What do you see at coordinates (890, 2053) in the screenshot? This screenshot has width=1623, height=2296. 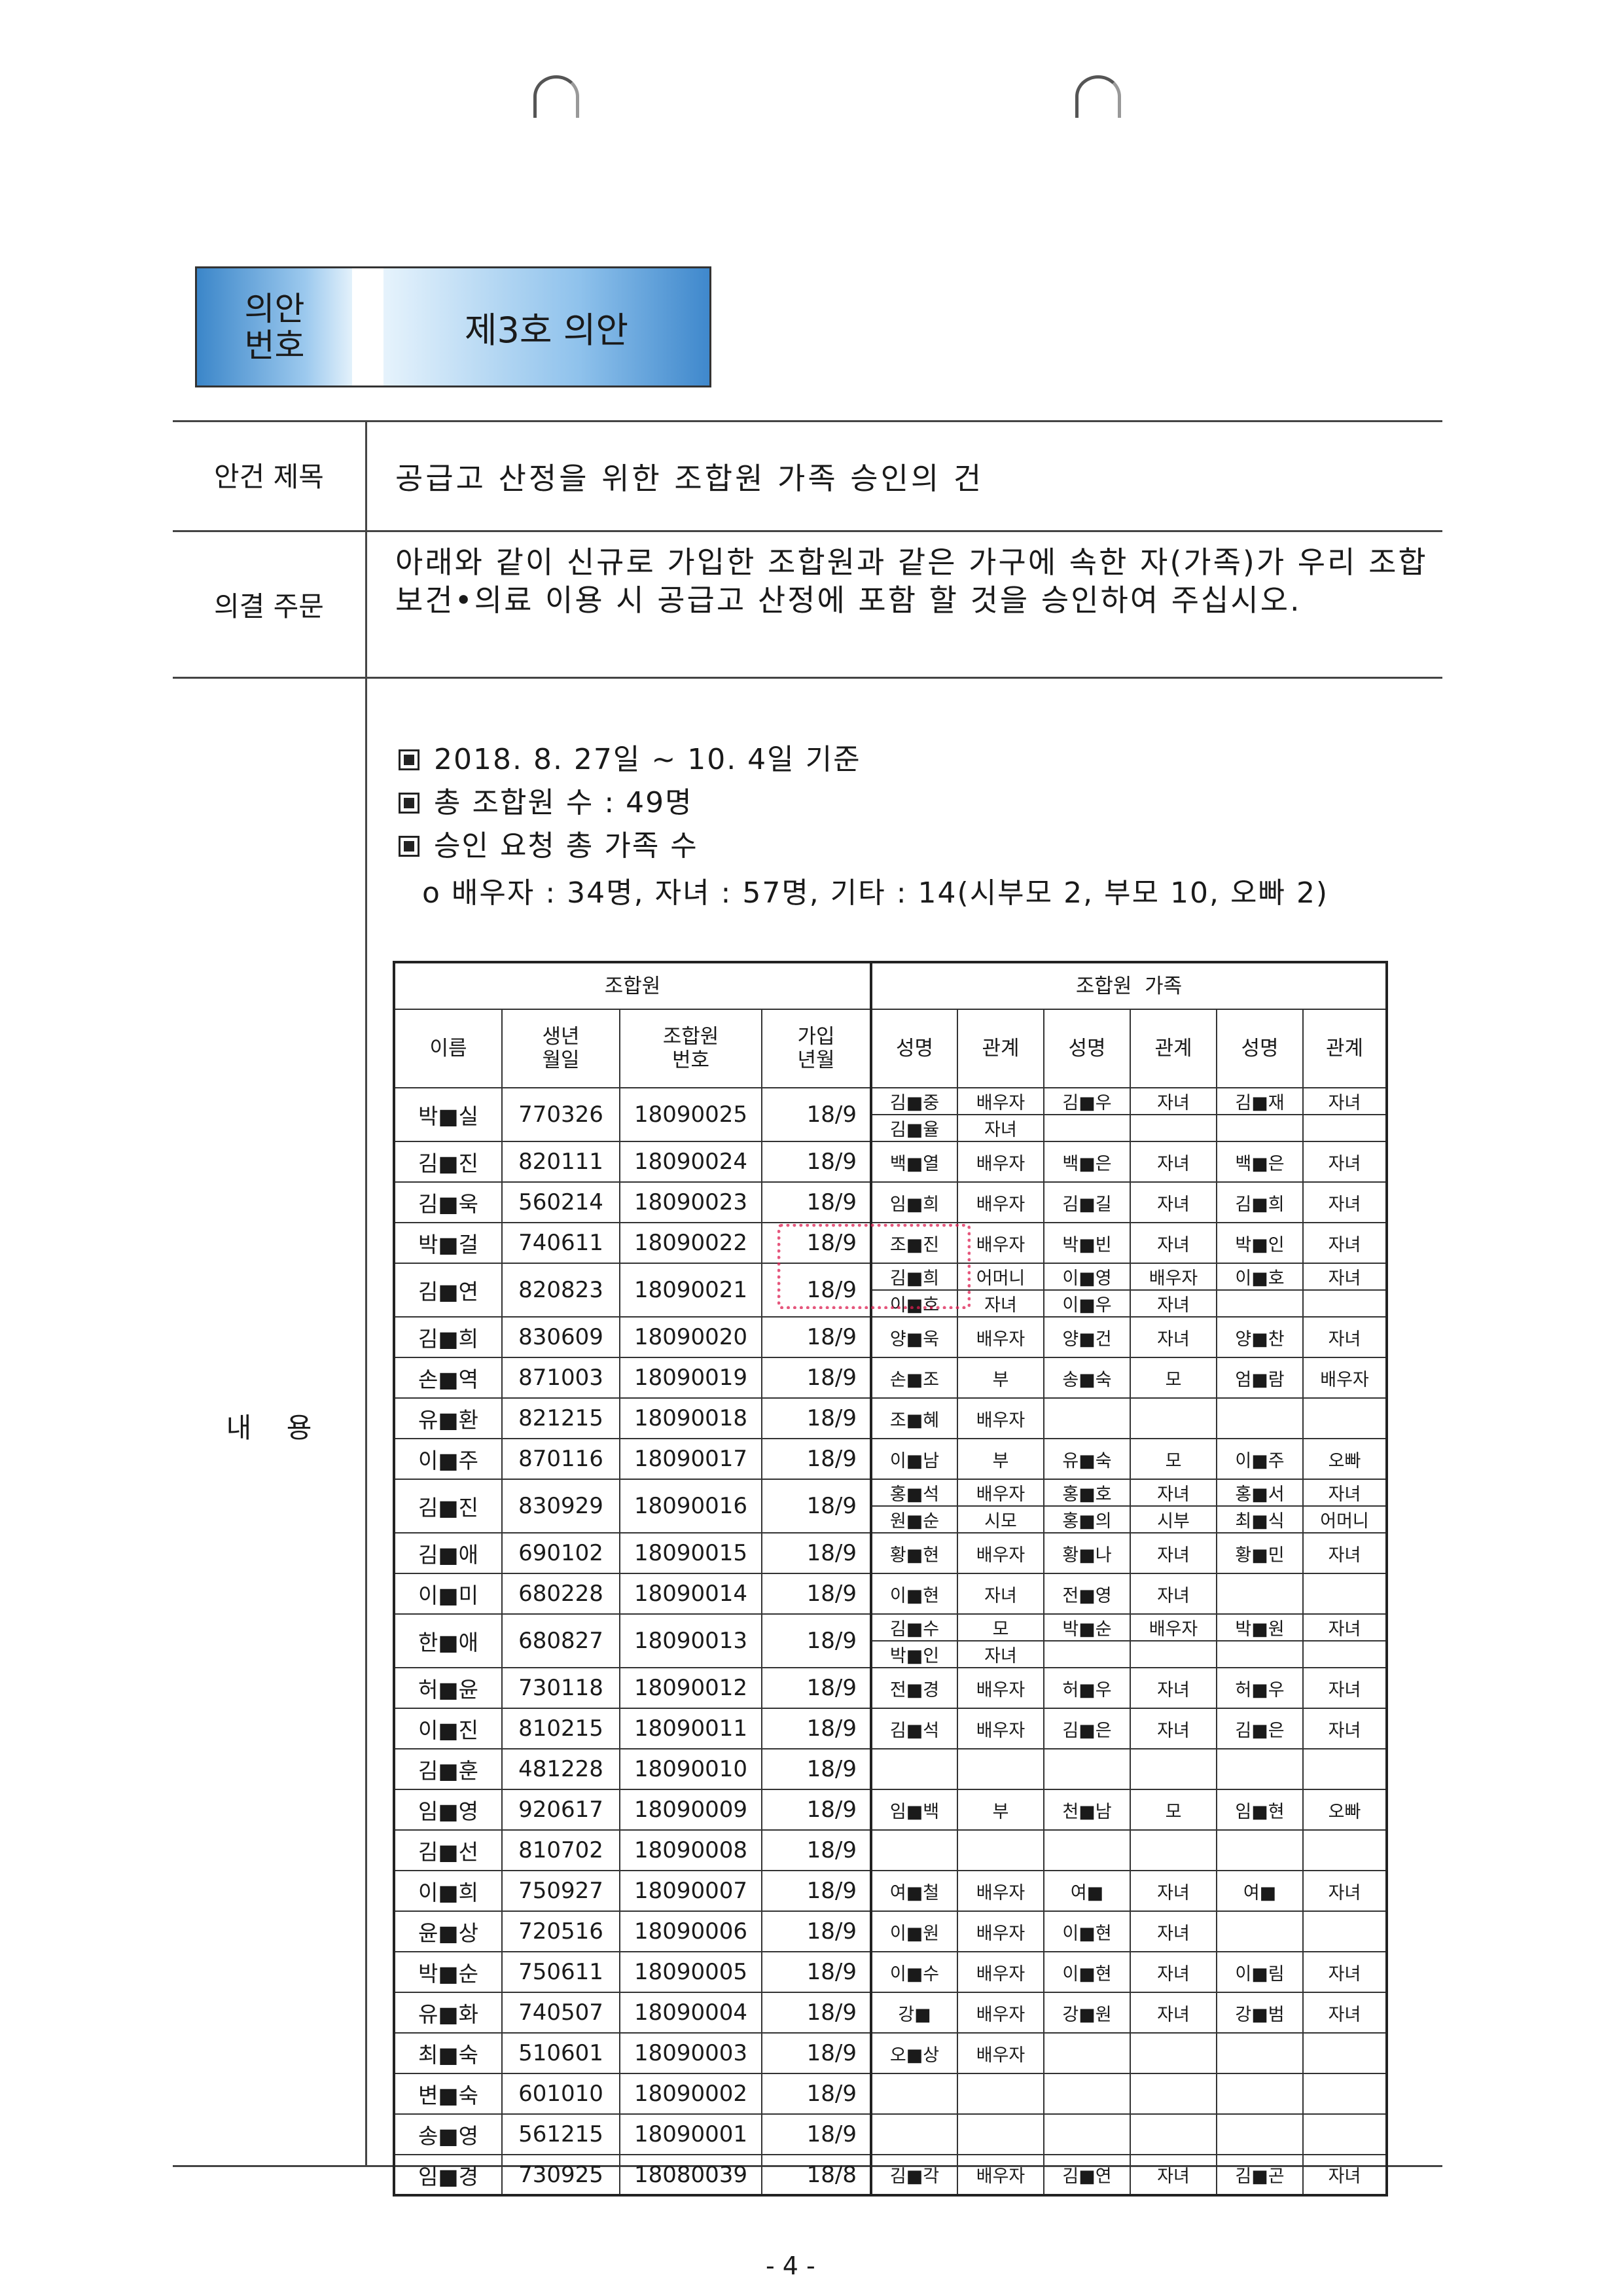 I see `table-row: 최■숙 510601 18090003 18/9 오■상 배우자` at bounding box center [890, 2053].